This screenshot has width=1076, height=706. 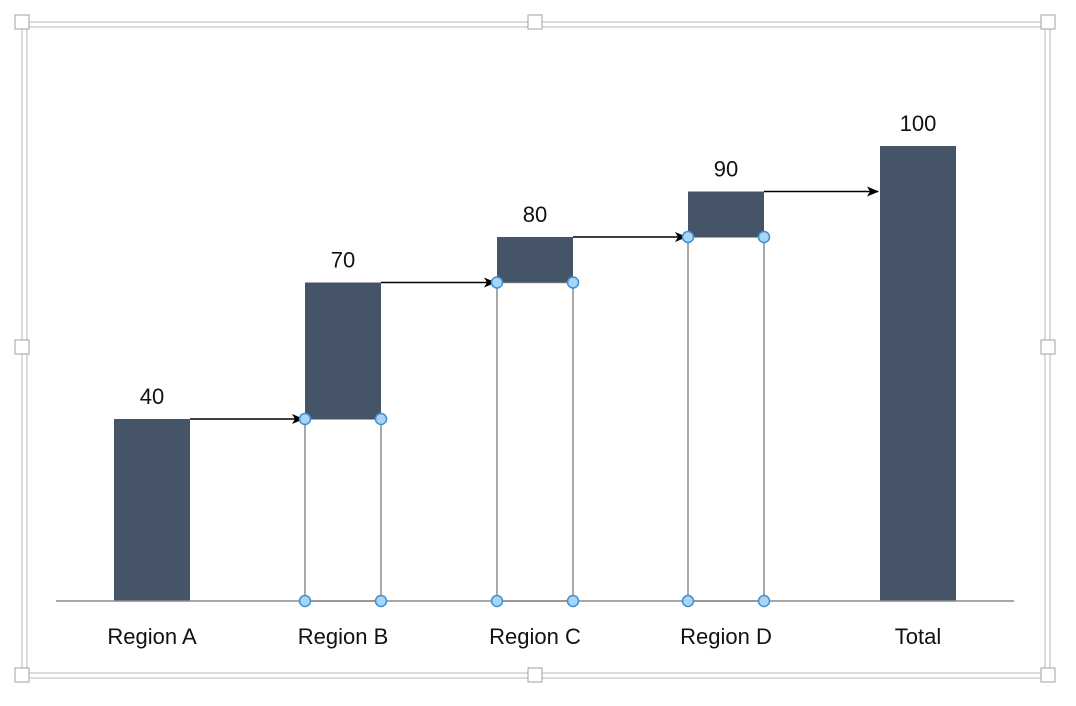 I want to click on data-label-region-a: 40, so click(x=152, y=396).